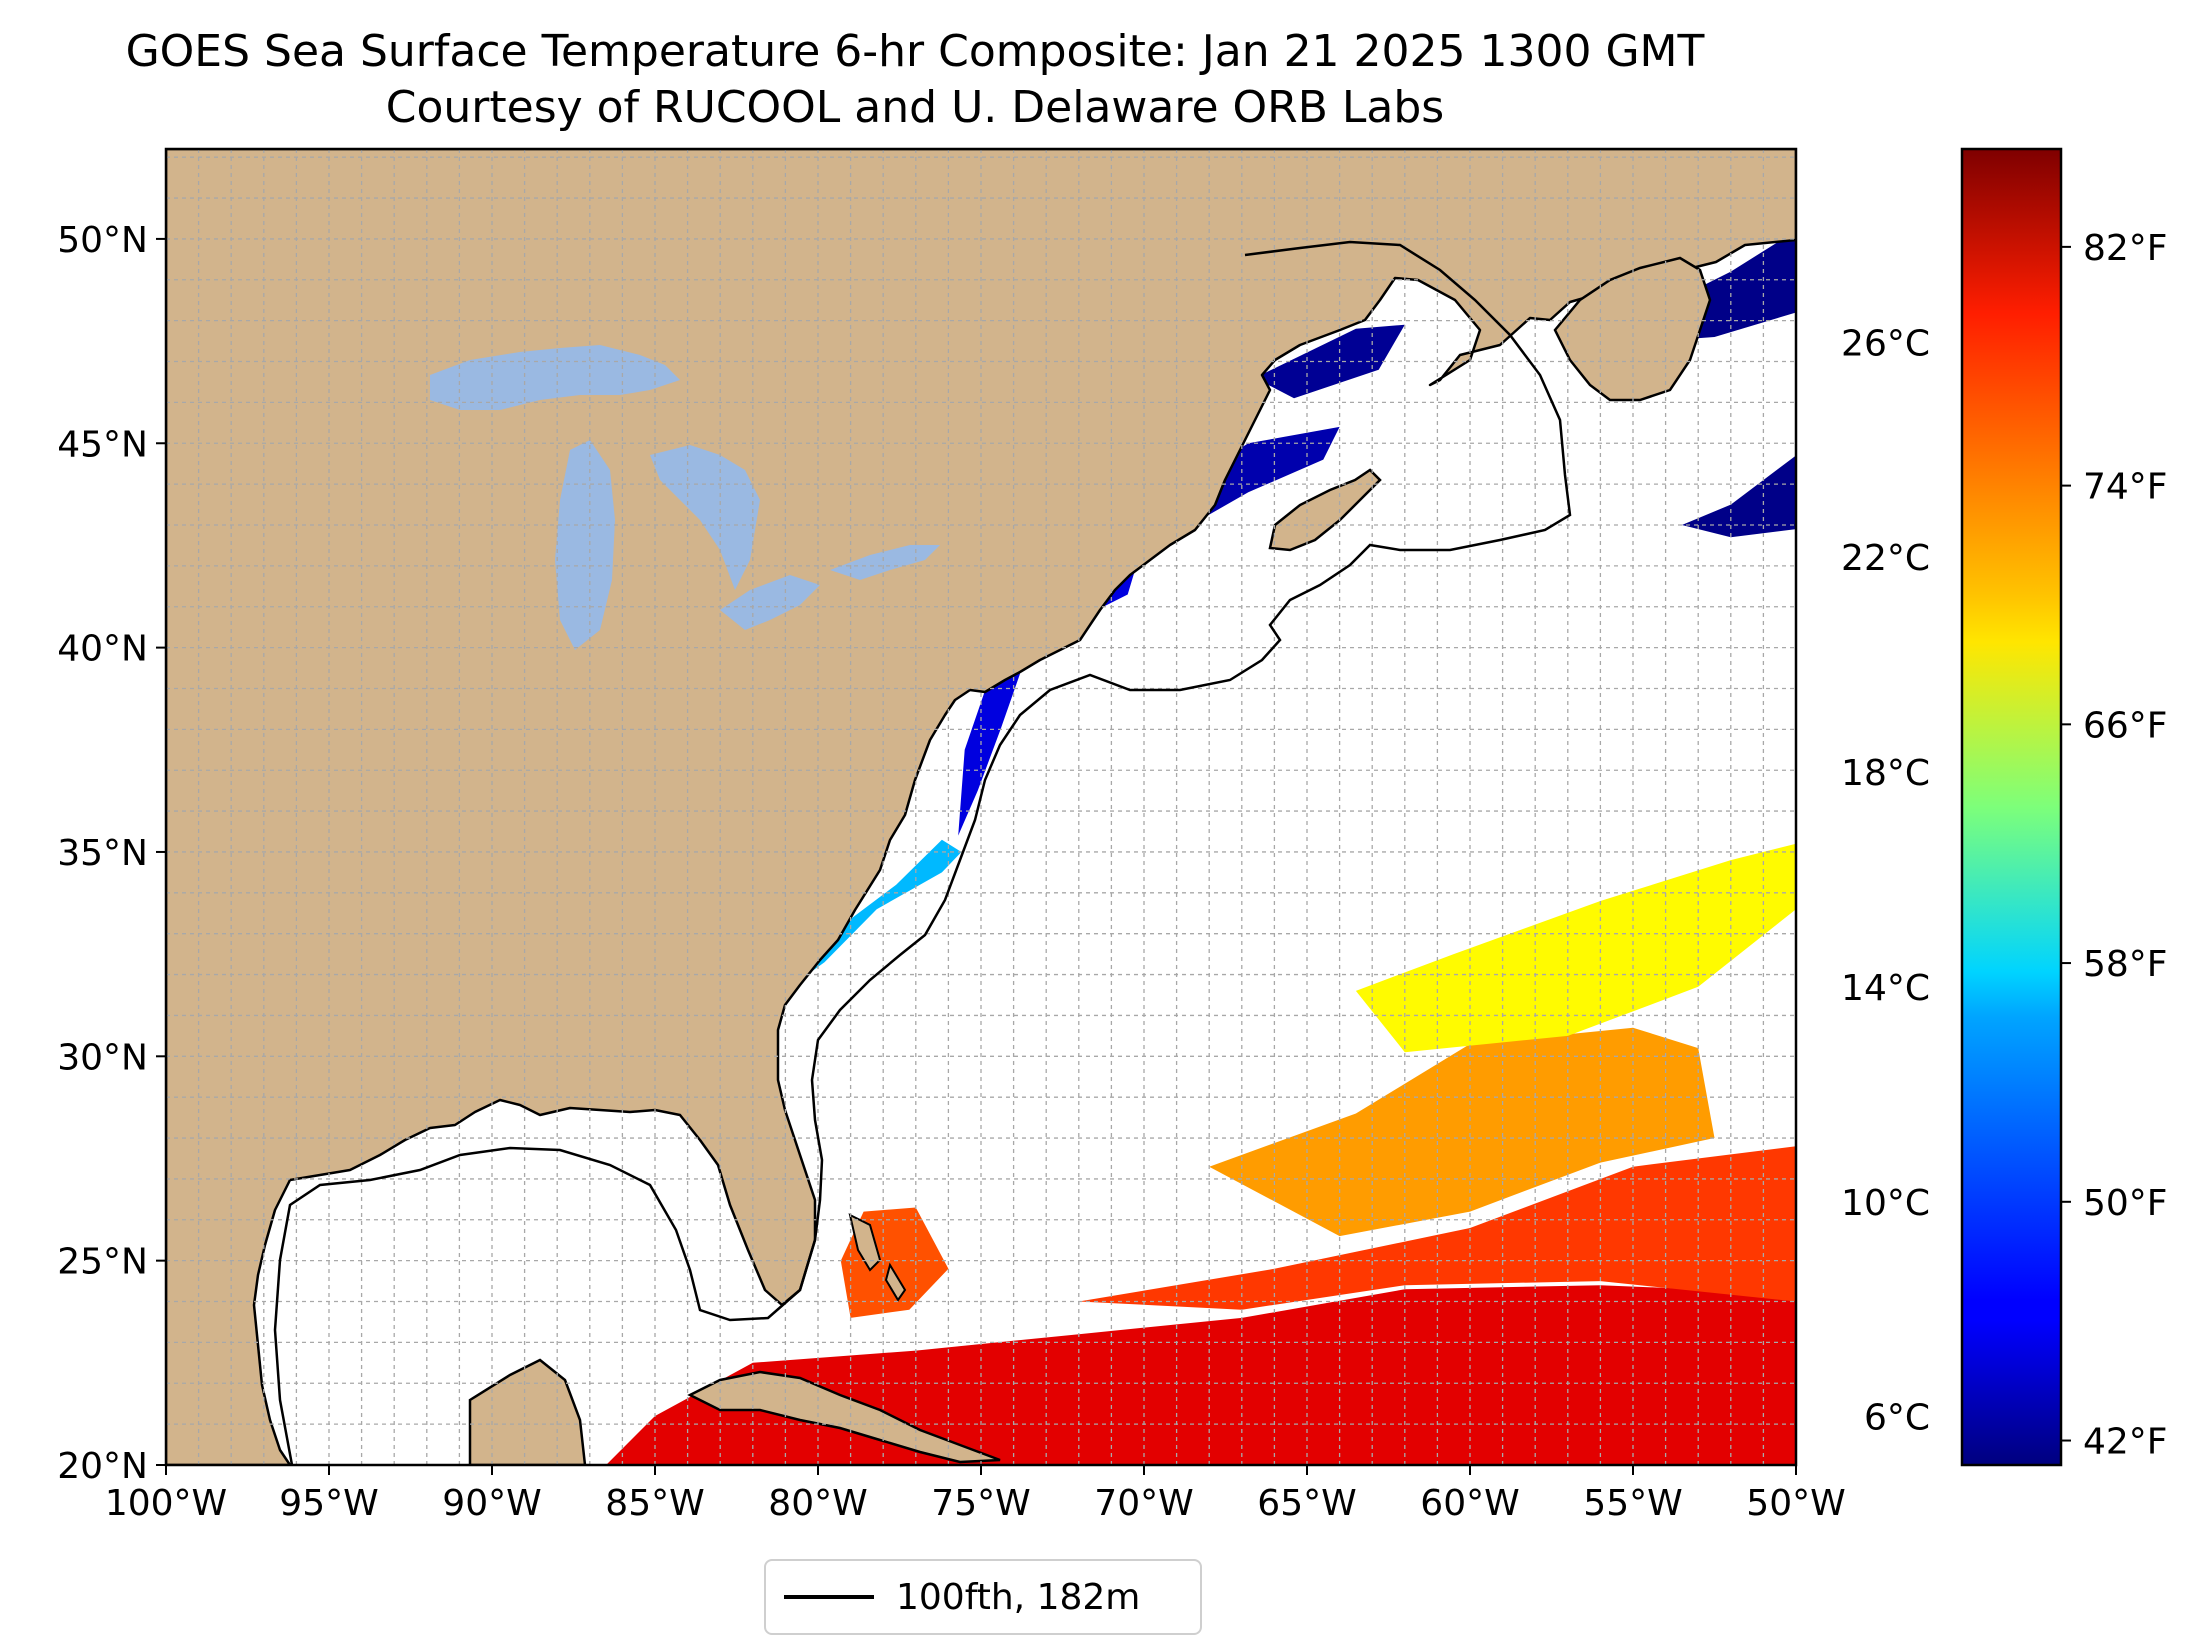  I want to click on lat-tick-label: 20°N, so click(102, 1466).